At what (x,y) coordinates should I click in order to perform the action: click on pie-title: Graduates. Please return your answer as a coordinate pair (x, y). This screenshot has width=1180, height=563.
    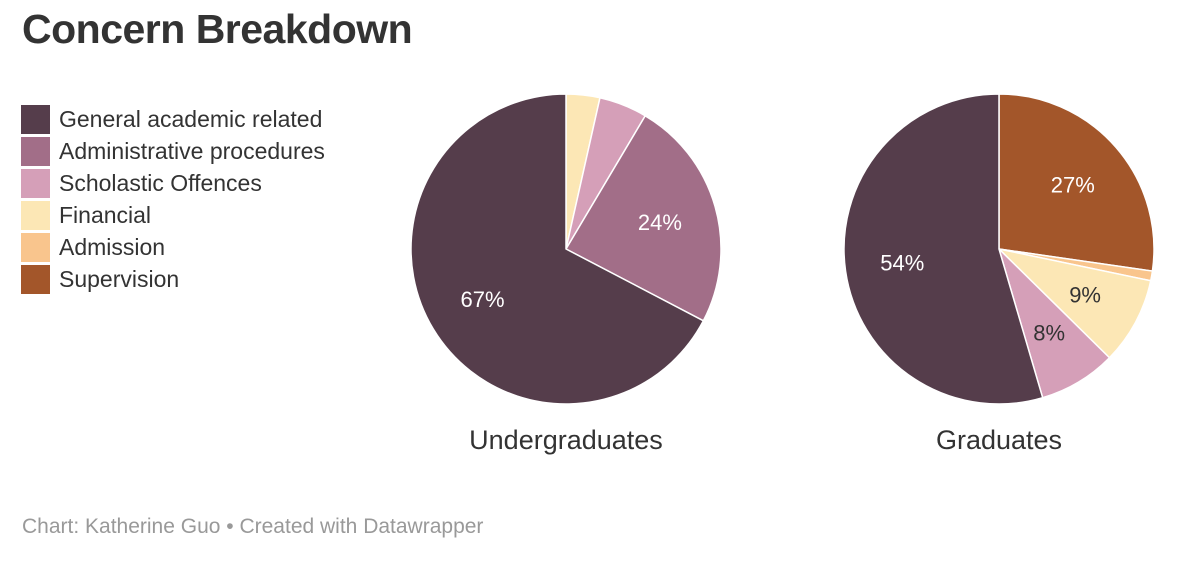
    Looking at the image, I should click on (999, 440).